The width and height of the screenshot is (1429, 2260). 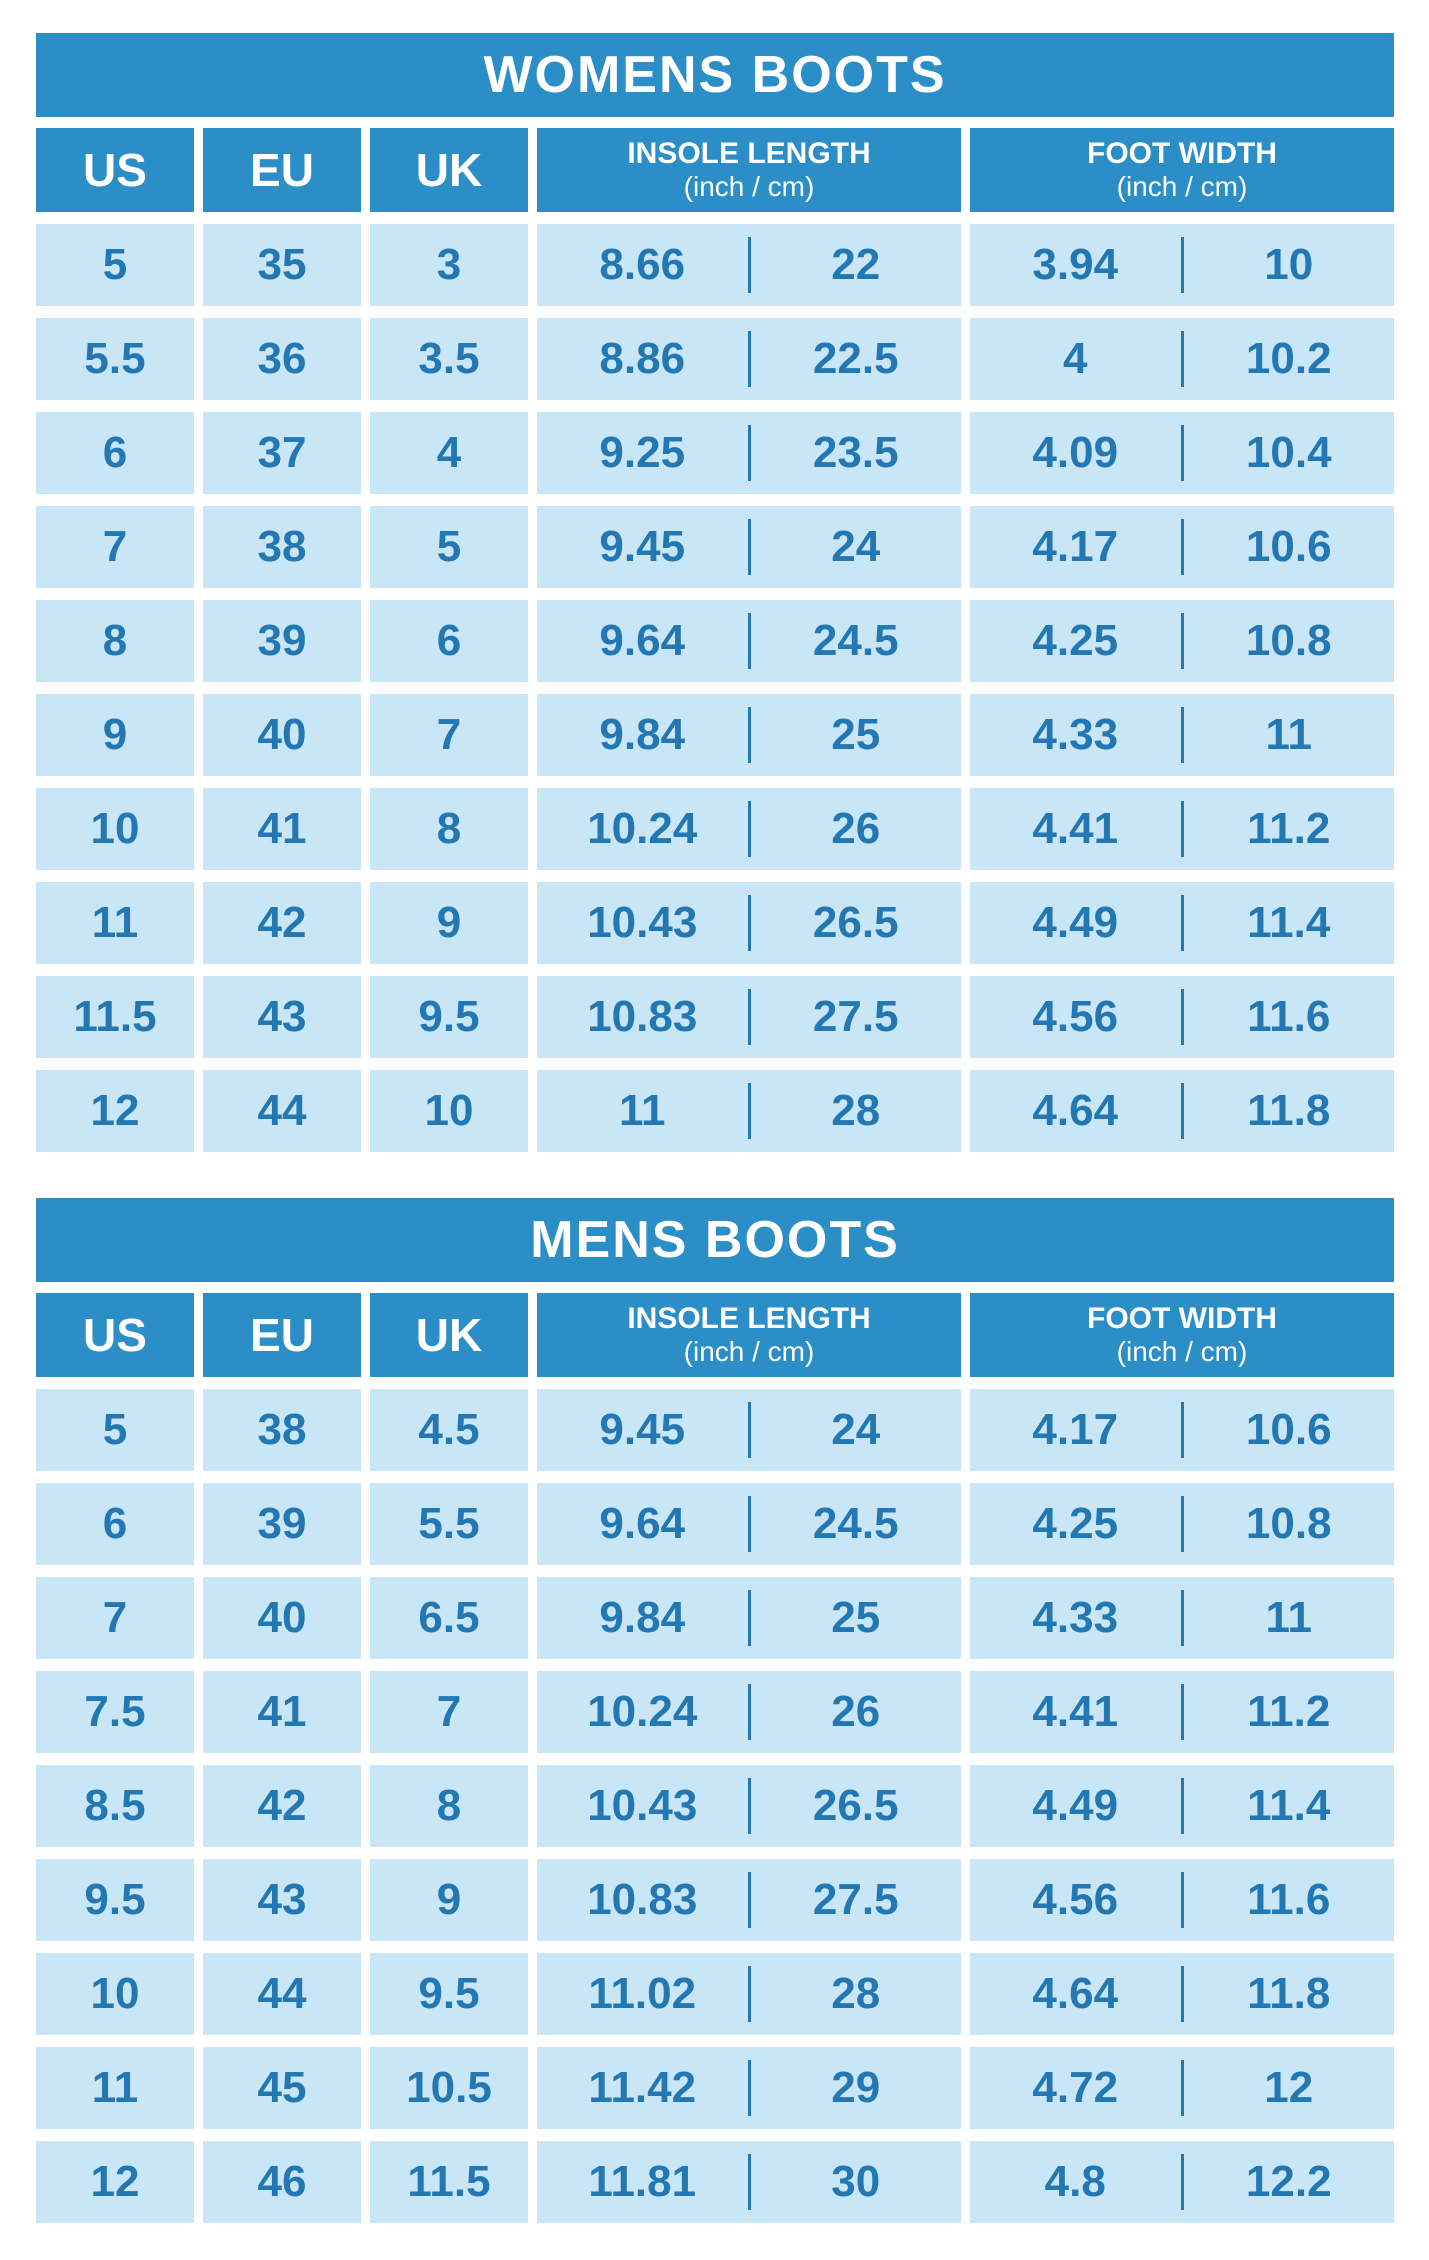 I want to click on foot-width-label: FOOT WIDTH, so click(x=1182, y=1318).